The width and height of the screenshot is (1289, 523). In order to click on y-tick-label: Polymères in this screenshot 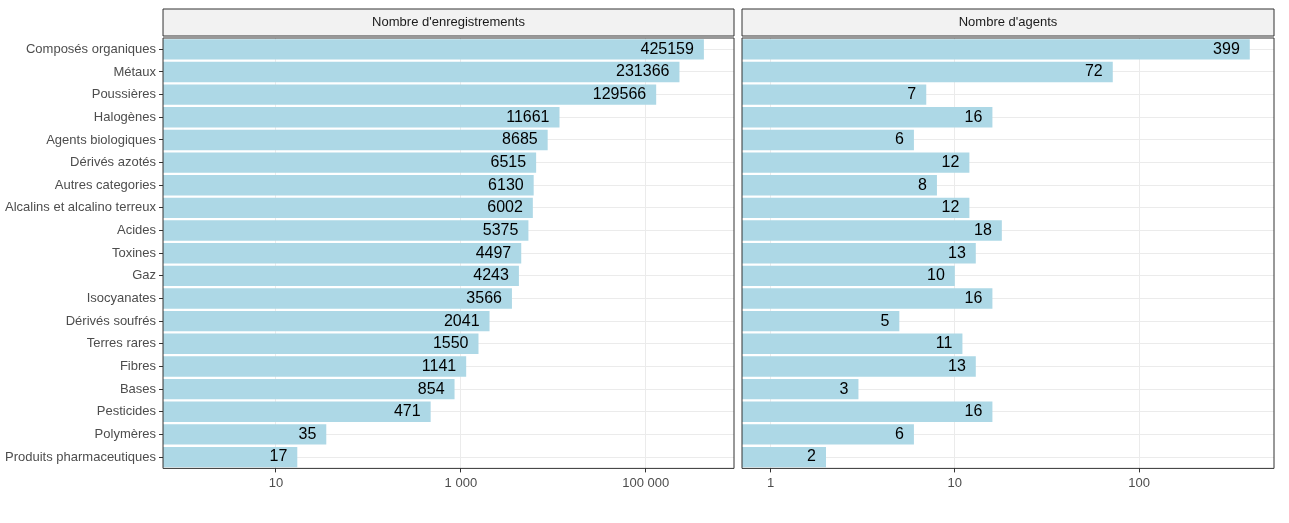, I will do `click(125, 433)`.